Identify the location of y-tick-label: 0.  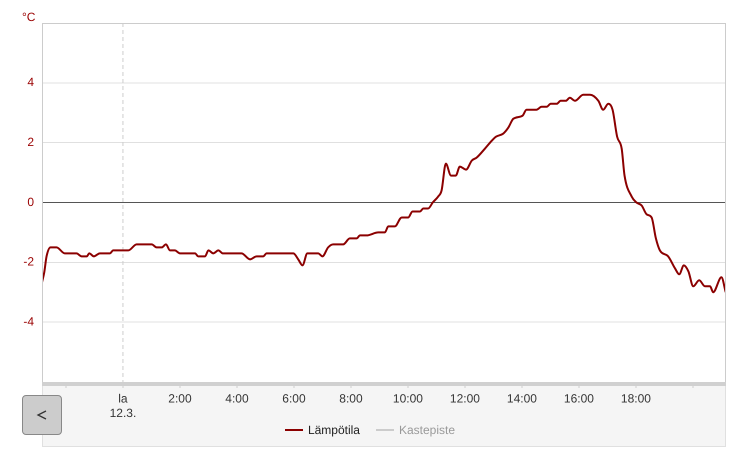
(30, 201).